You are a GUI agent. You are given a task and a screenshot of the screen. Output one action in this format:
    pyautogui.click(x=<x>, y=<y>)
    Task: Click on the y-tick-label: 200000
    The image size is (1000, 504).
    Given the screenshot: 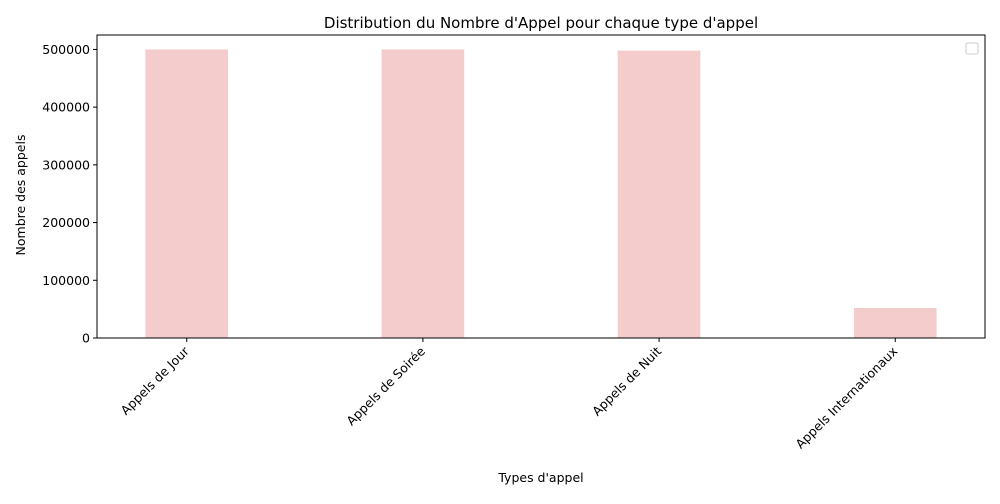 What is the action you would take?
    pyautogui.click(x=66, y=222)
    